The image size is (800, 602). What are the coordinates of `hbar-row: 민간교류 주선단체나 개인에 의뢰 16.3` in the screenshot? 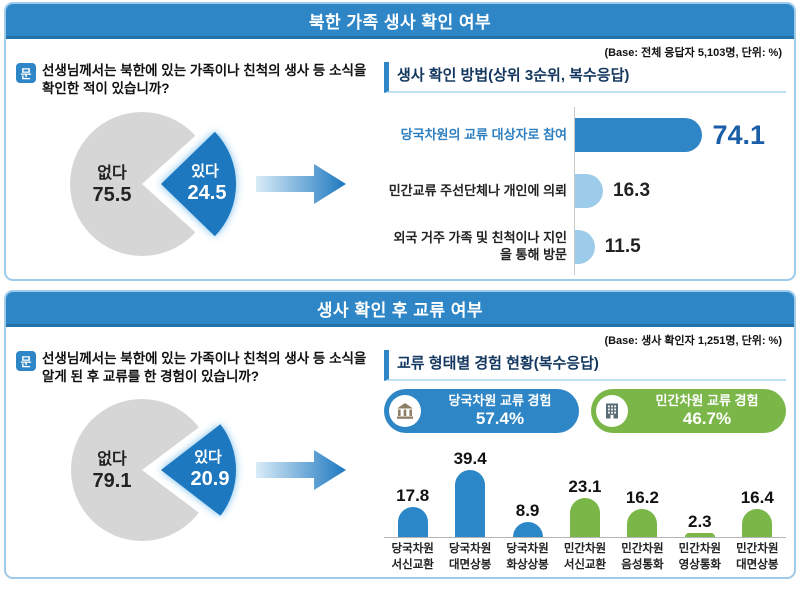 It's located at (585, 191).